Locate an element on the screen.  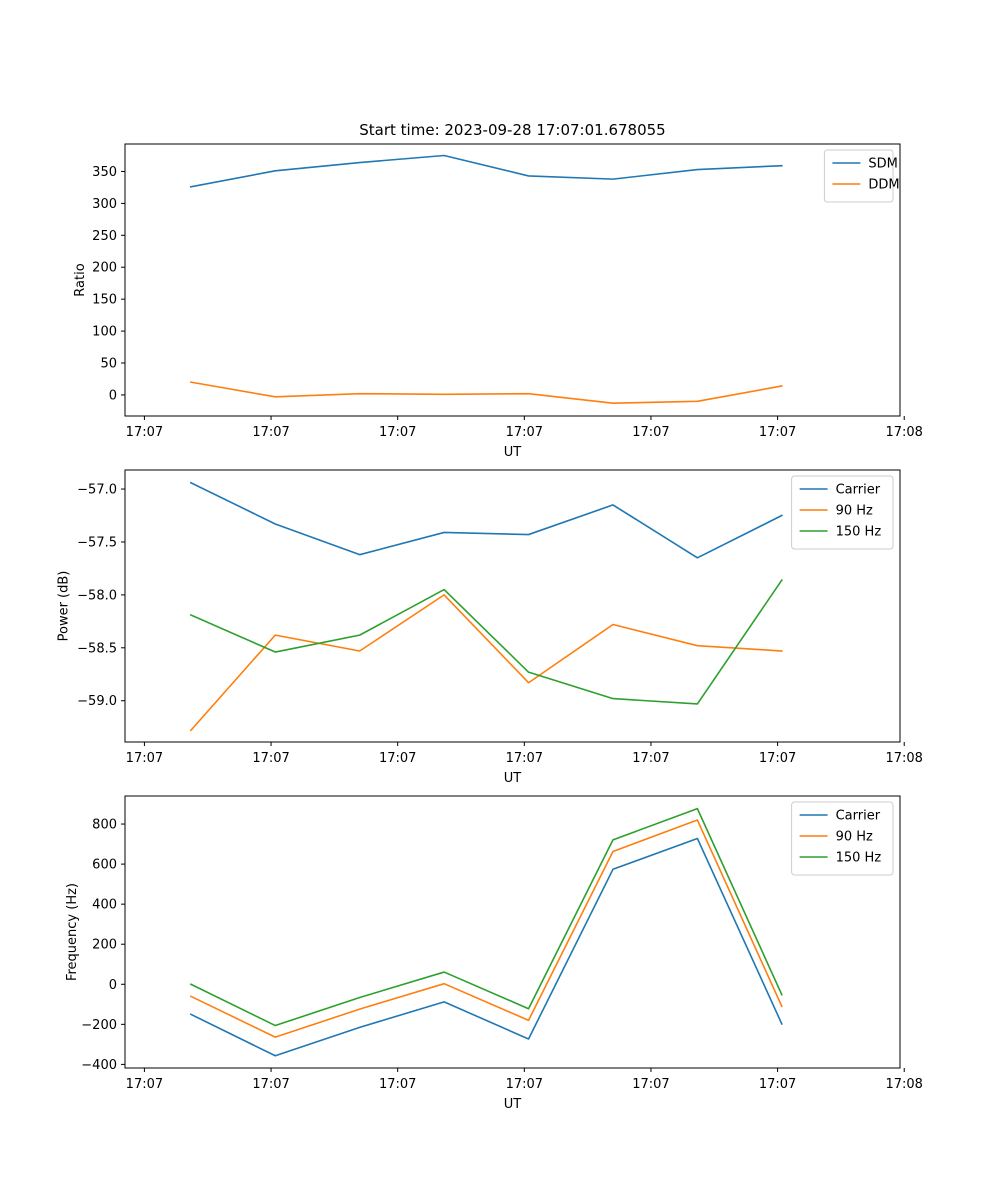
series-line-ddm is located at coordinates (486, 393).